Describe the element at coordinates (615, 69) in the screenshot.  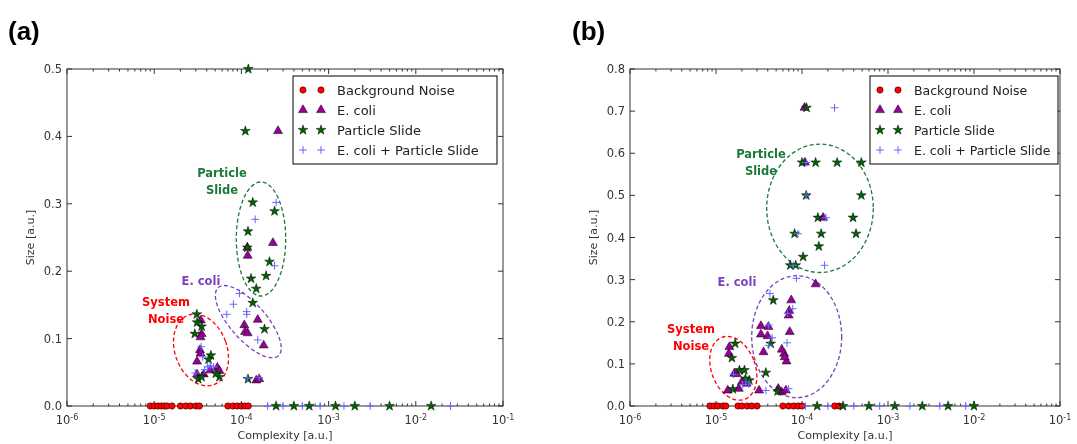
I see `y-tick-label: 0.8` at that location.